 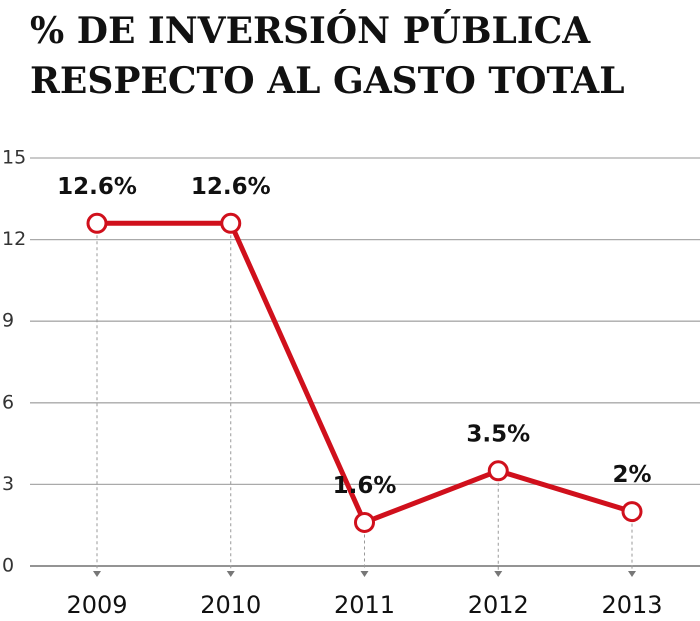 I want to click on y-tick-label: 6, so click(x=8, y=402).